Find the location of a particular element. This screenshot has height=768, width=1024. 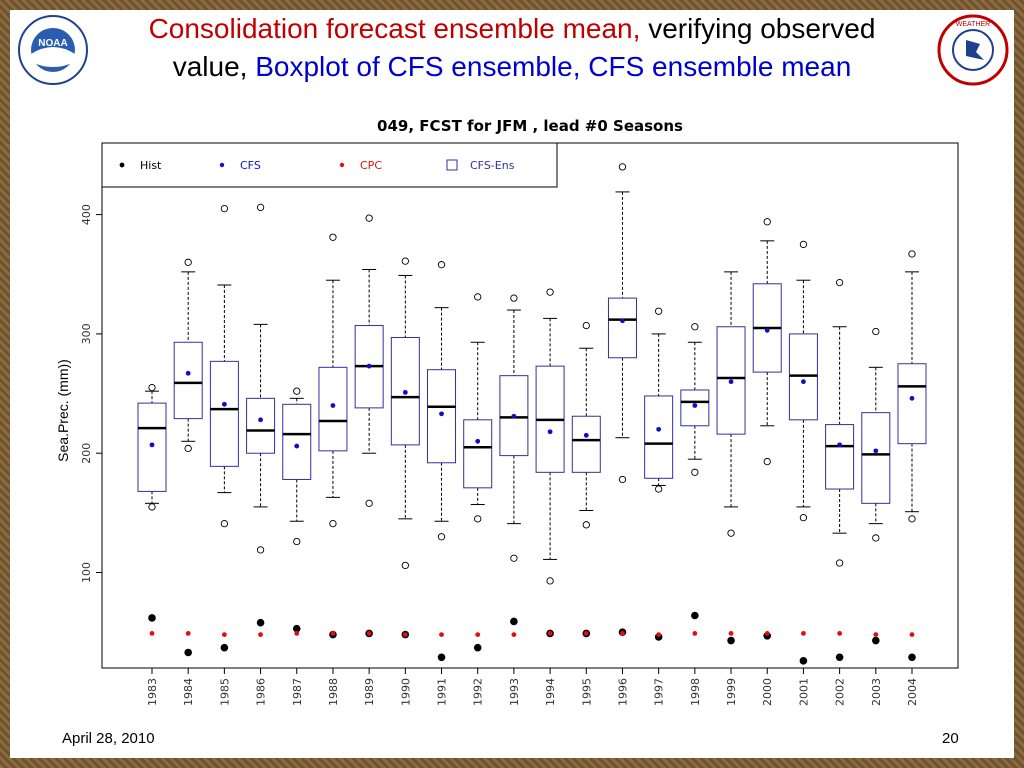

box-cfs-ens-2002 is located at coordinates (840, 457).